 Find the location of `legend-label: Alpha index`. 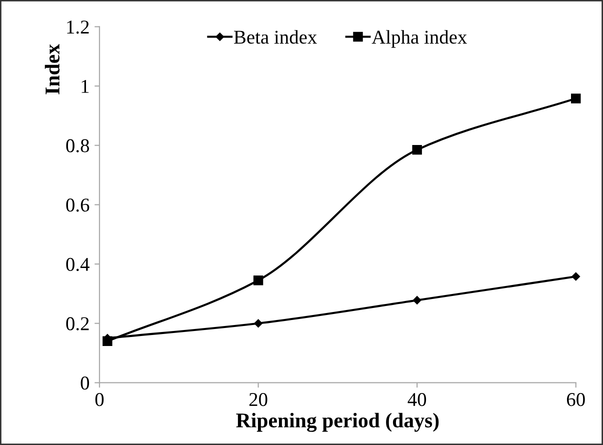

legend-label: Alpha index is located at coordinates (419, 39).